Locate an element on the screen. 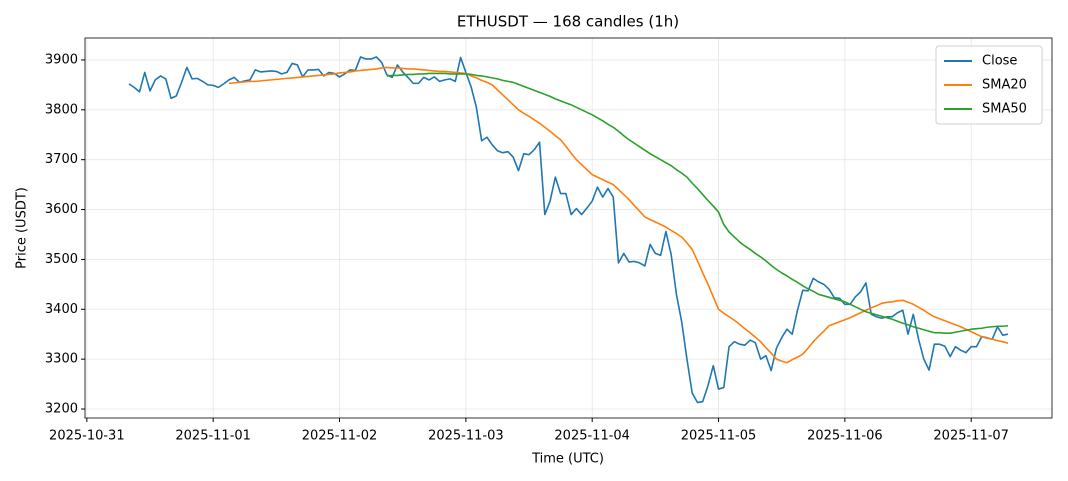 The width and height of the screenshot is (1068, 481). x-axis-label: Time (UTC) is located at coordinates (567, 459).